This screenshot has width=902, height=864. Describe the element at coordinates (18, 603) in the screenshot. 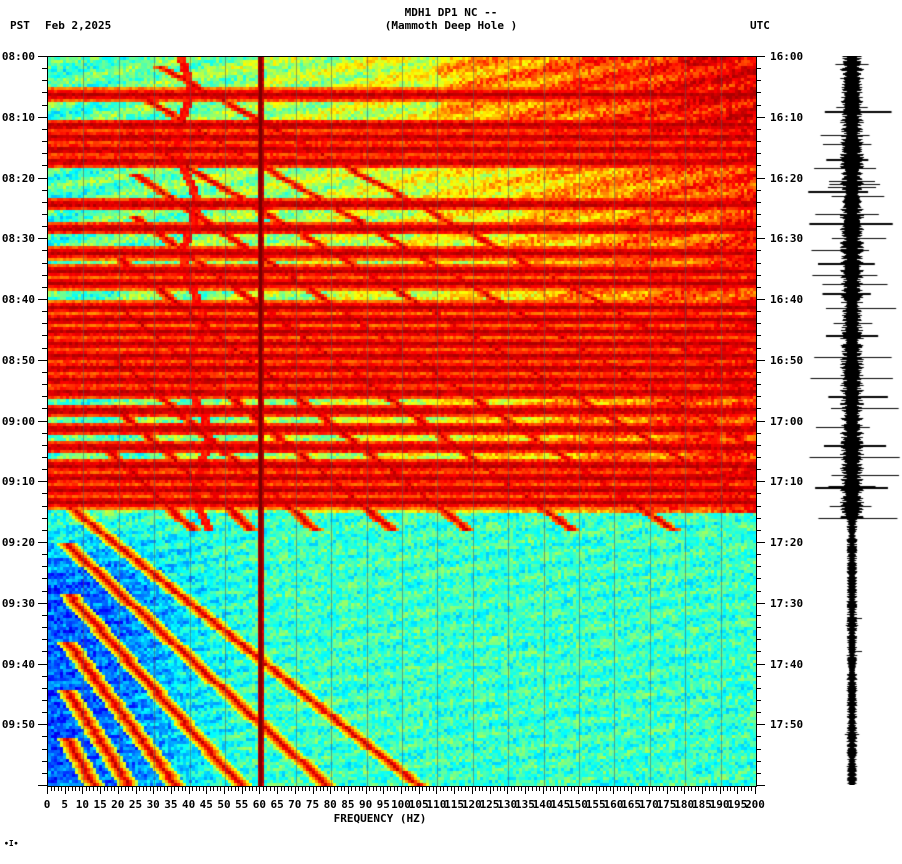

I see `time-axis-label: 09:30` at that location.